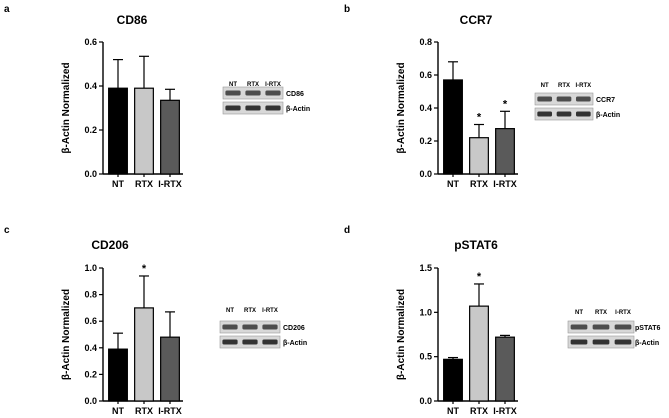 The height and width of the screenshot is (418, 669). What do you see at coordinates (132, 20) in the screenshot?
I see `chart-title: CD86` at bounding box center [132, 20].